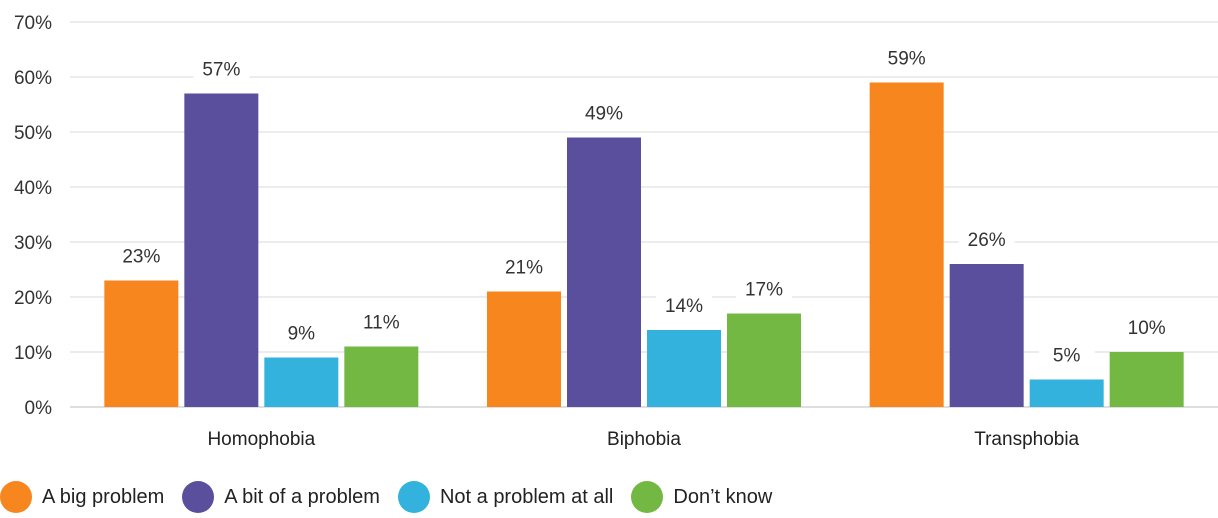 Image resolution: width=1218 pixels, height=518 pixels. What do you see at coordinates (33, 243) in the screenshot?
I see `y-tick-label-3: 30%` at bounding box center [33, 243].